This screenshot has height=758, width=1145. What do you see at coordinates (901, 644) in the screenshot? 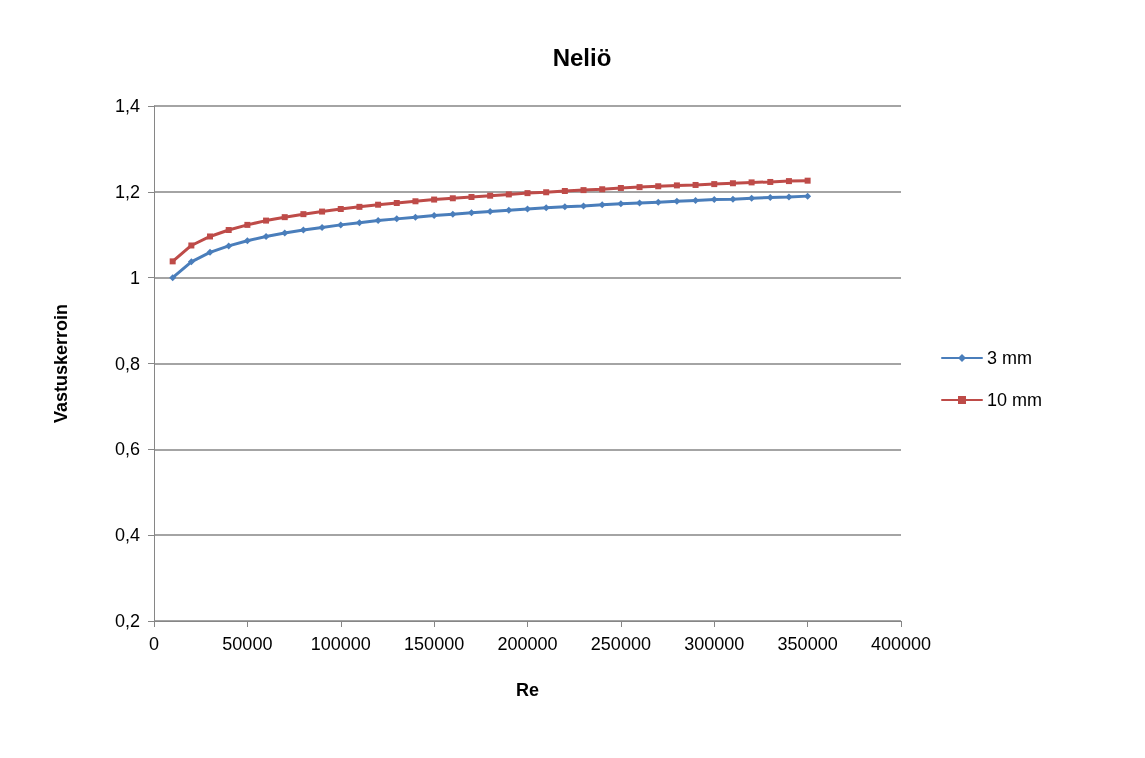
I see `x-tick-label: 400000` at bounding box center [901, 644].